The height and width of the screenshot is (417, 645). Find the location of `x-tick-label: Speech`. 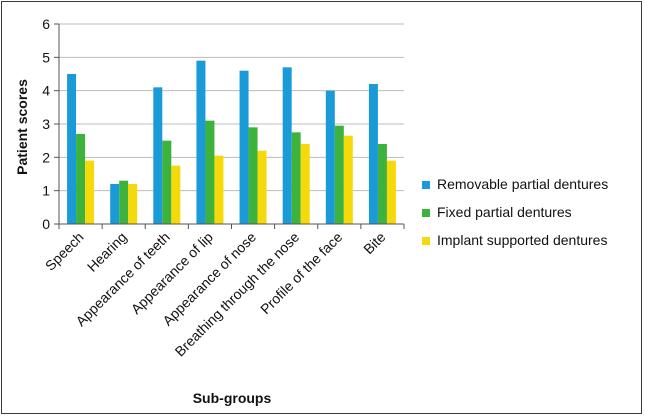

x-tick-label: Speech is located at coordinates (64, 251).